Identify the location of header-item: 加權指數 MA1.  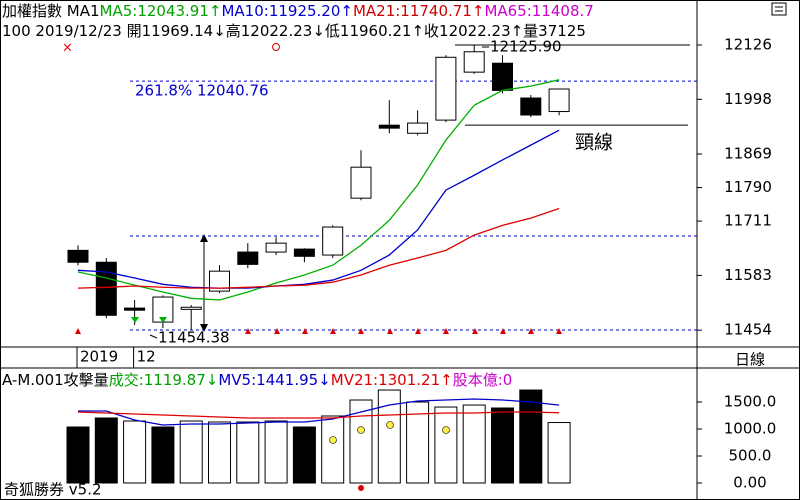
(51, 11).